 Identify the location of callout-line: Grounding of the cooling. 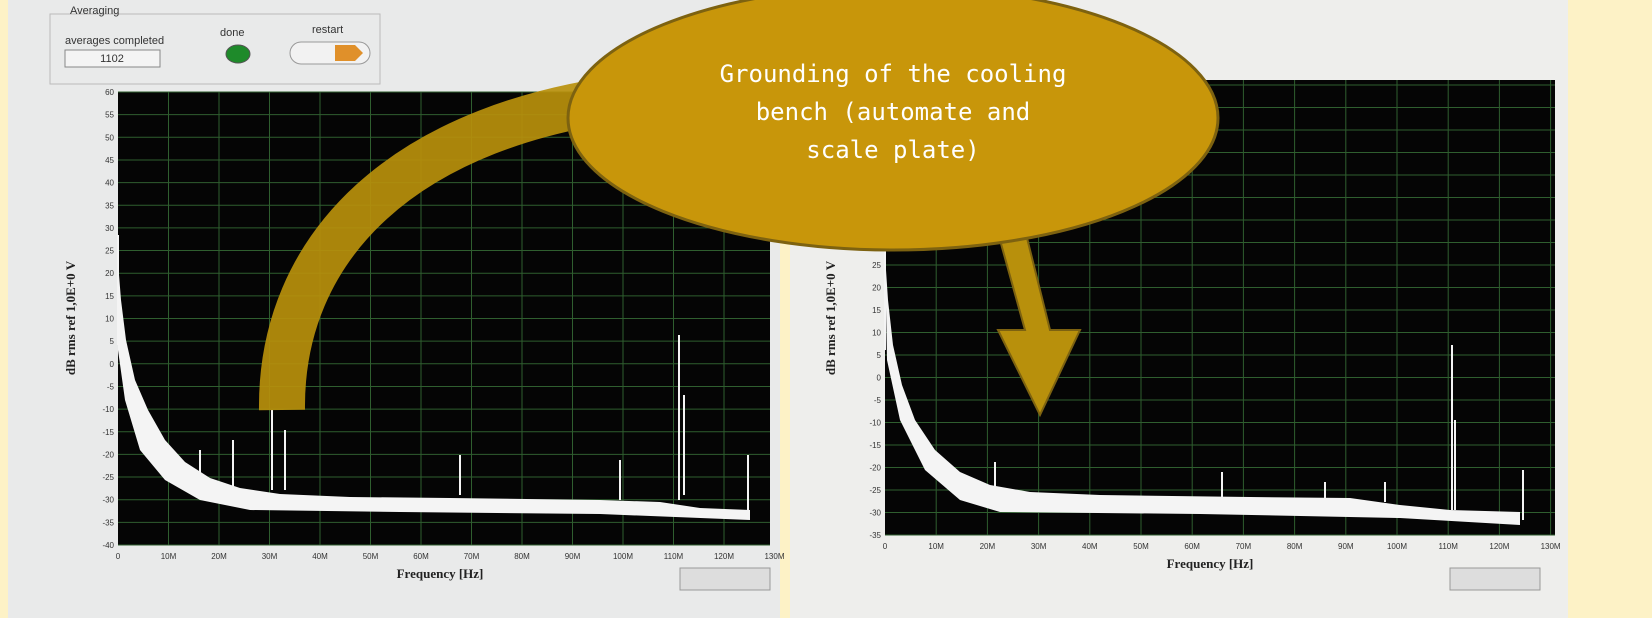
(893, 74).